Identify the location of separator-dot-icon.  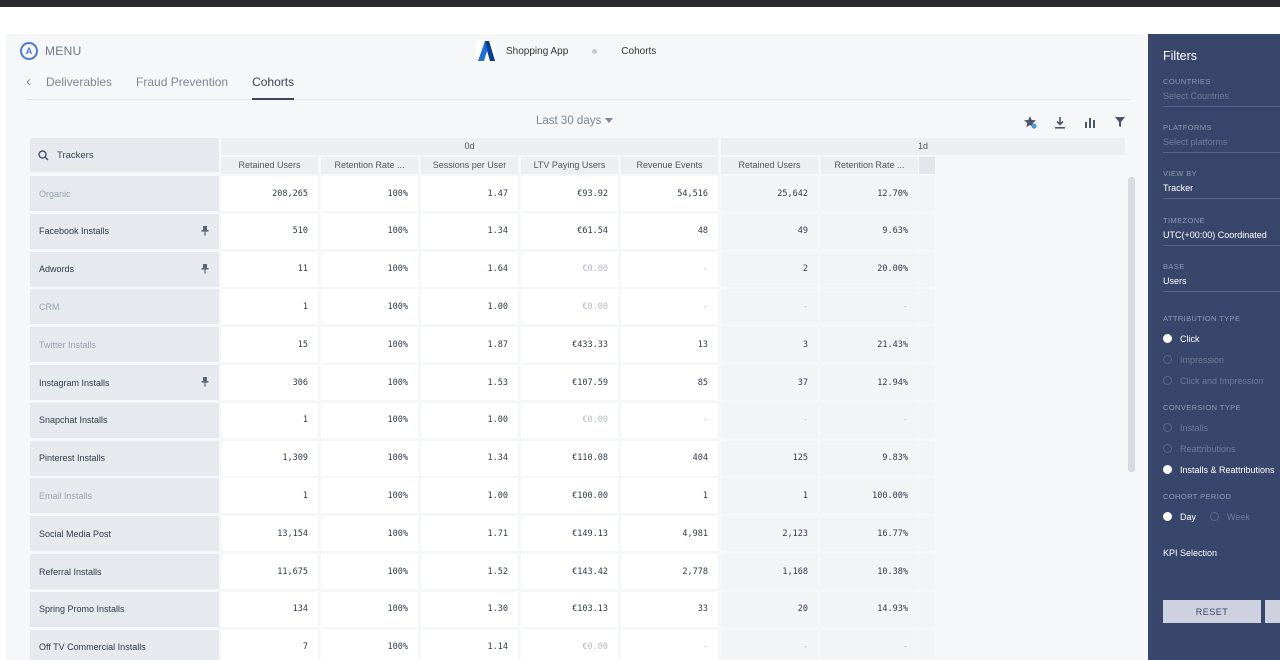
(595, 51).